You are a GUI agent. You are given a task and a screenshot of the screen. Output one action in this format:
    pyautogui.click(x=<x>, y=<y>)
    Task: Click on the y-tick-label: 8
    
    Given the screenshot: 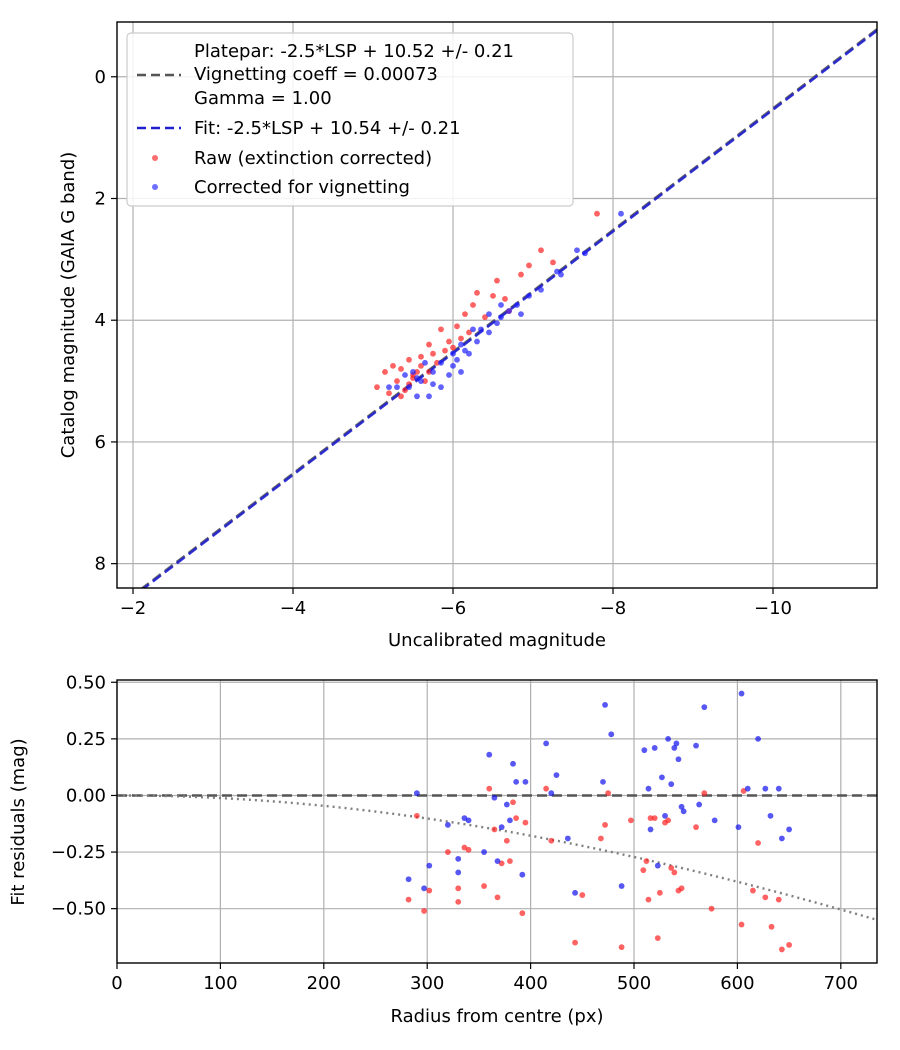 What is the action you would take?
    pyautogui.click(x=100, y=564)
    